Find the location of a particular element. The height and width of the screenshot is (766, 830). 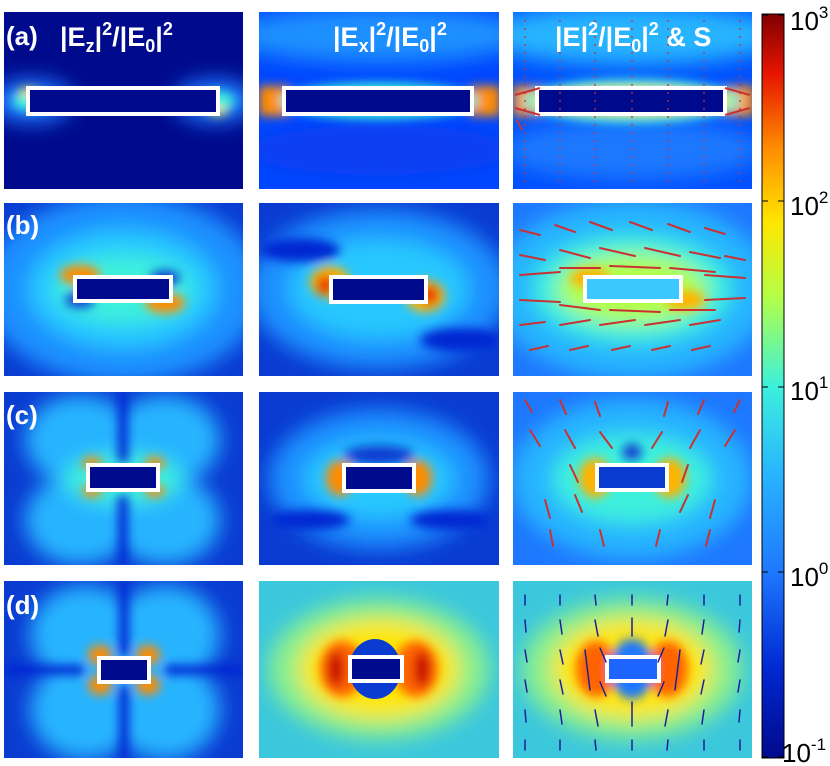

colorbar-tick-1e2: 10² is located at coordinates (809, 204).